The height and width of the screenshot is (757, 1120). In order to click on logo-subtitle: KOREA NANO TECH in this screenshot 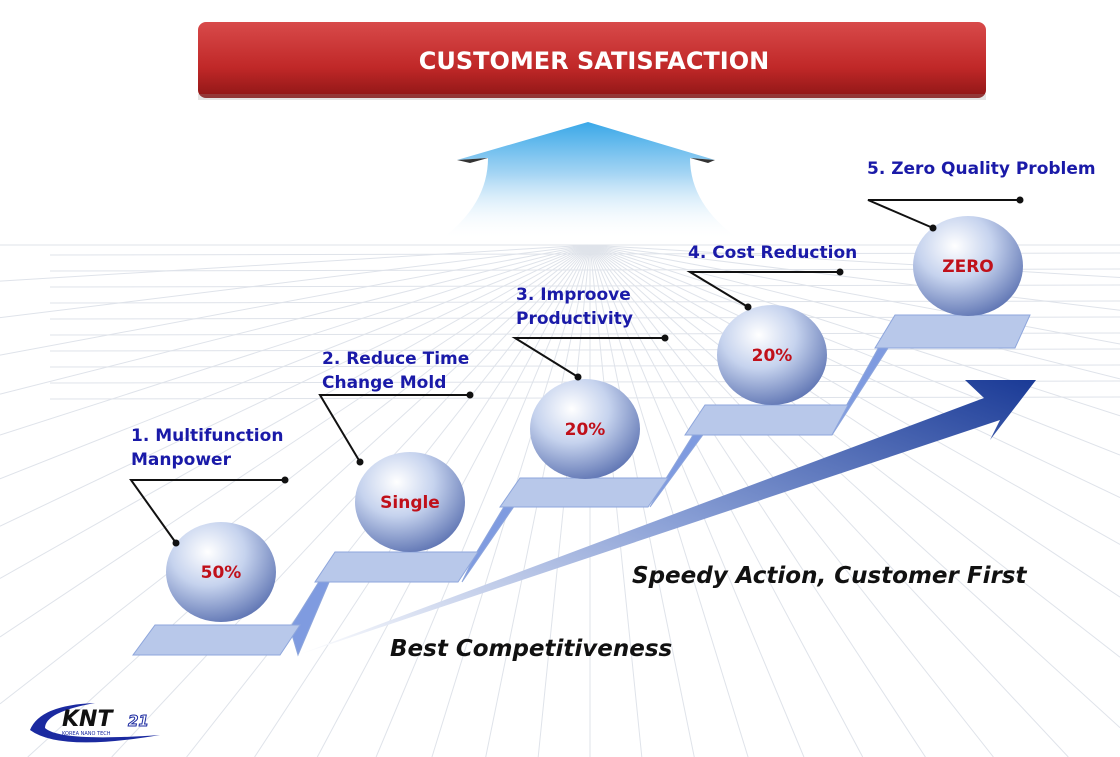, I will do `click(86, 734)`.